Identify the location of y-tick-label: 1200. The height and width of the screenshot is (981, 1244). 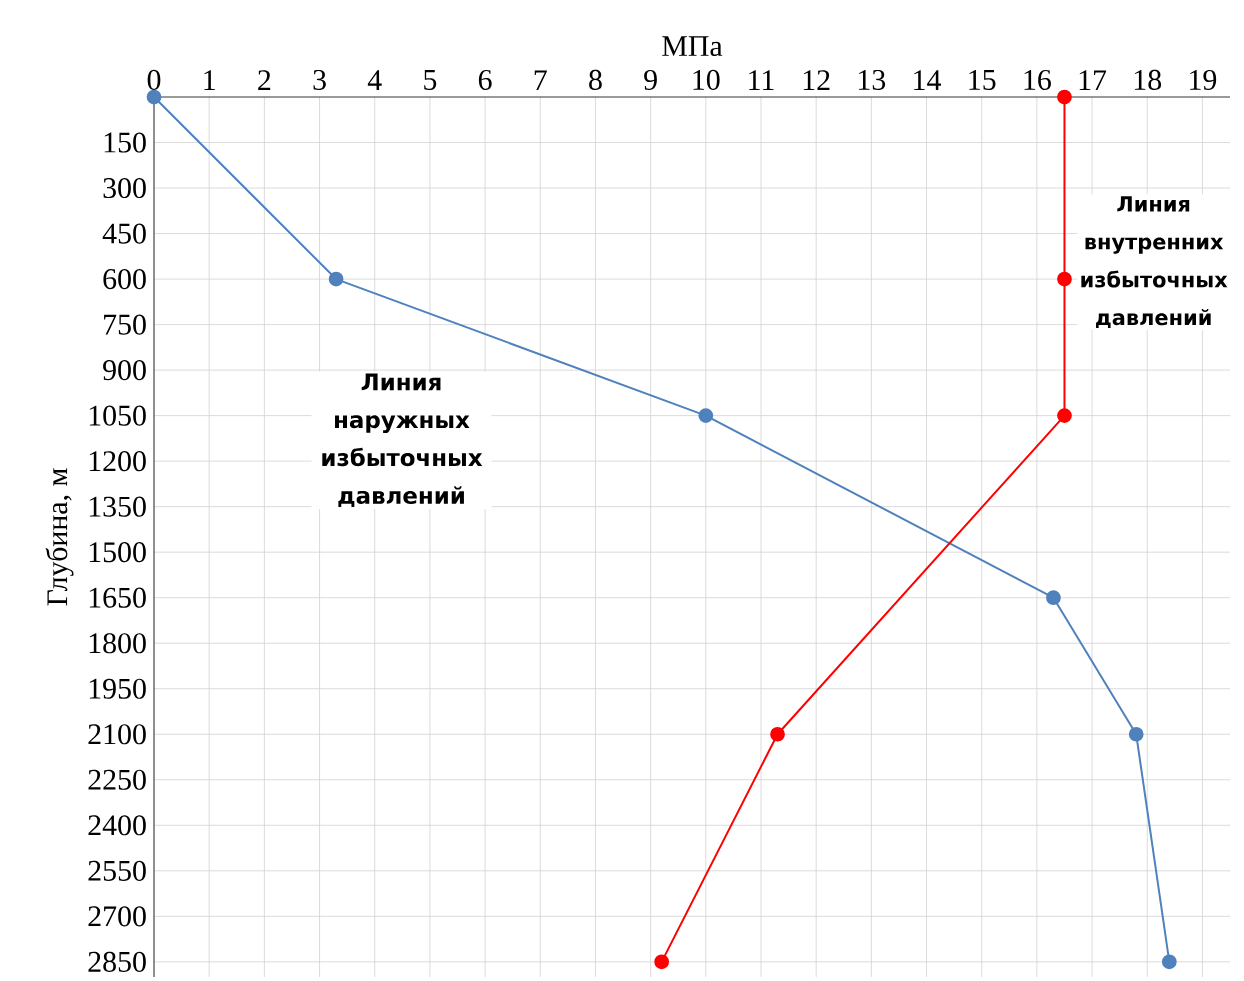
(117, 461).